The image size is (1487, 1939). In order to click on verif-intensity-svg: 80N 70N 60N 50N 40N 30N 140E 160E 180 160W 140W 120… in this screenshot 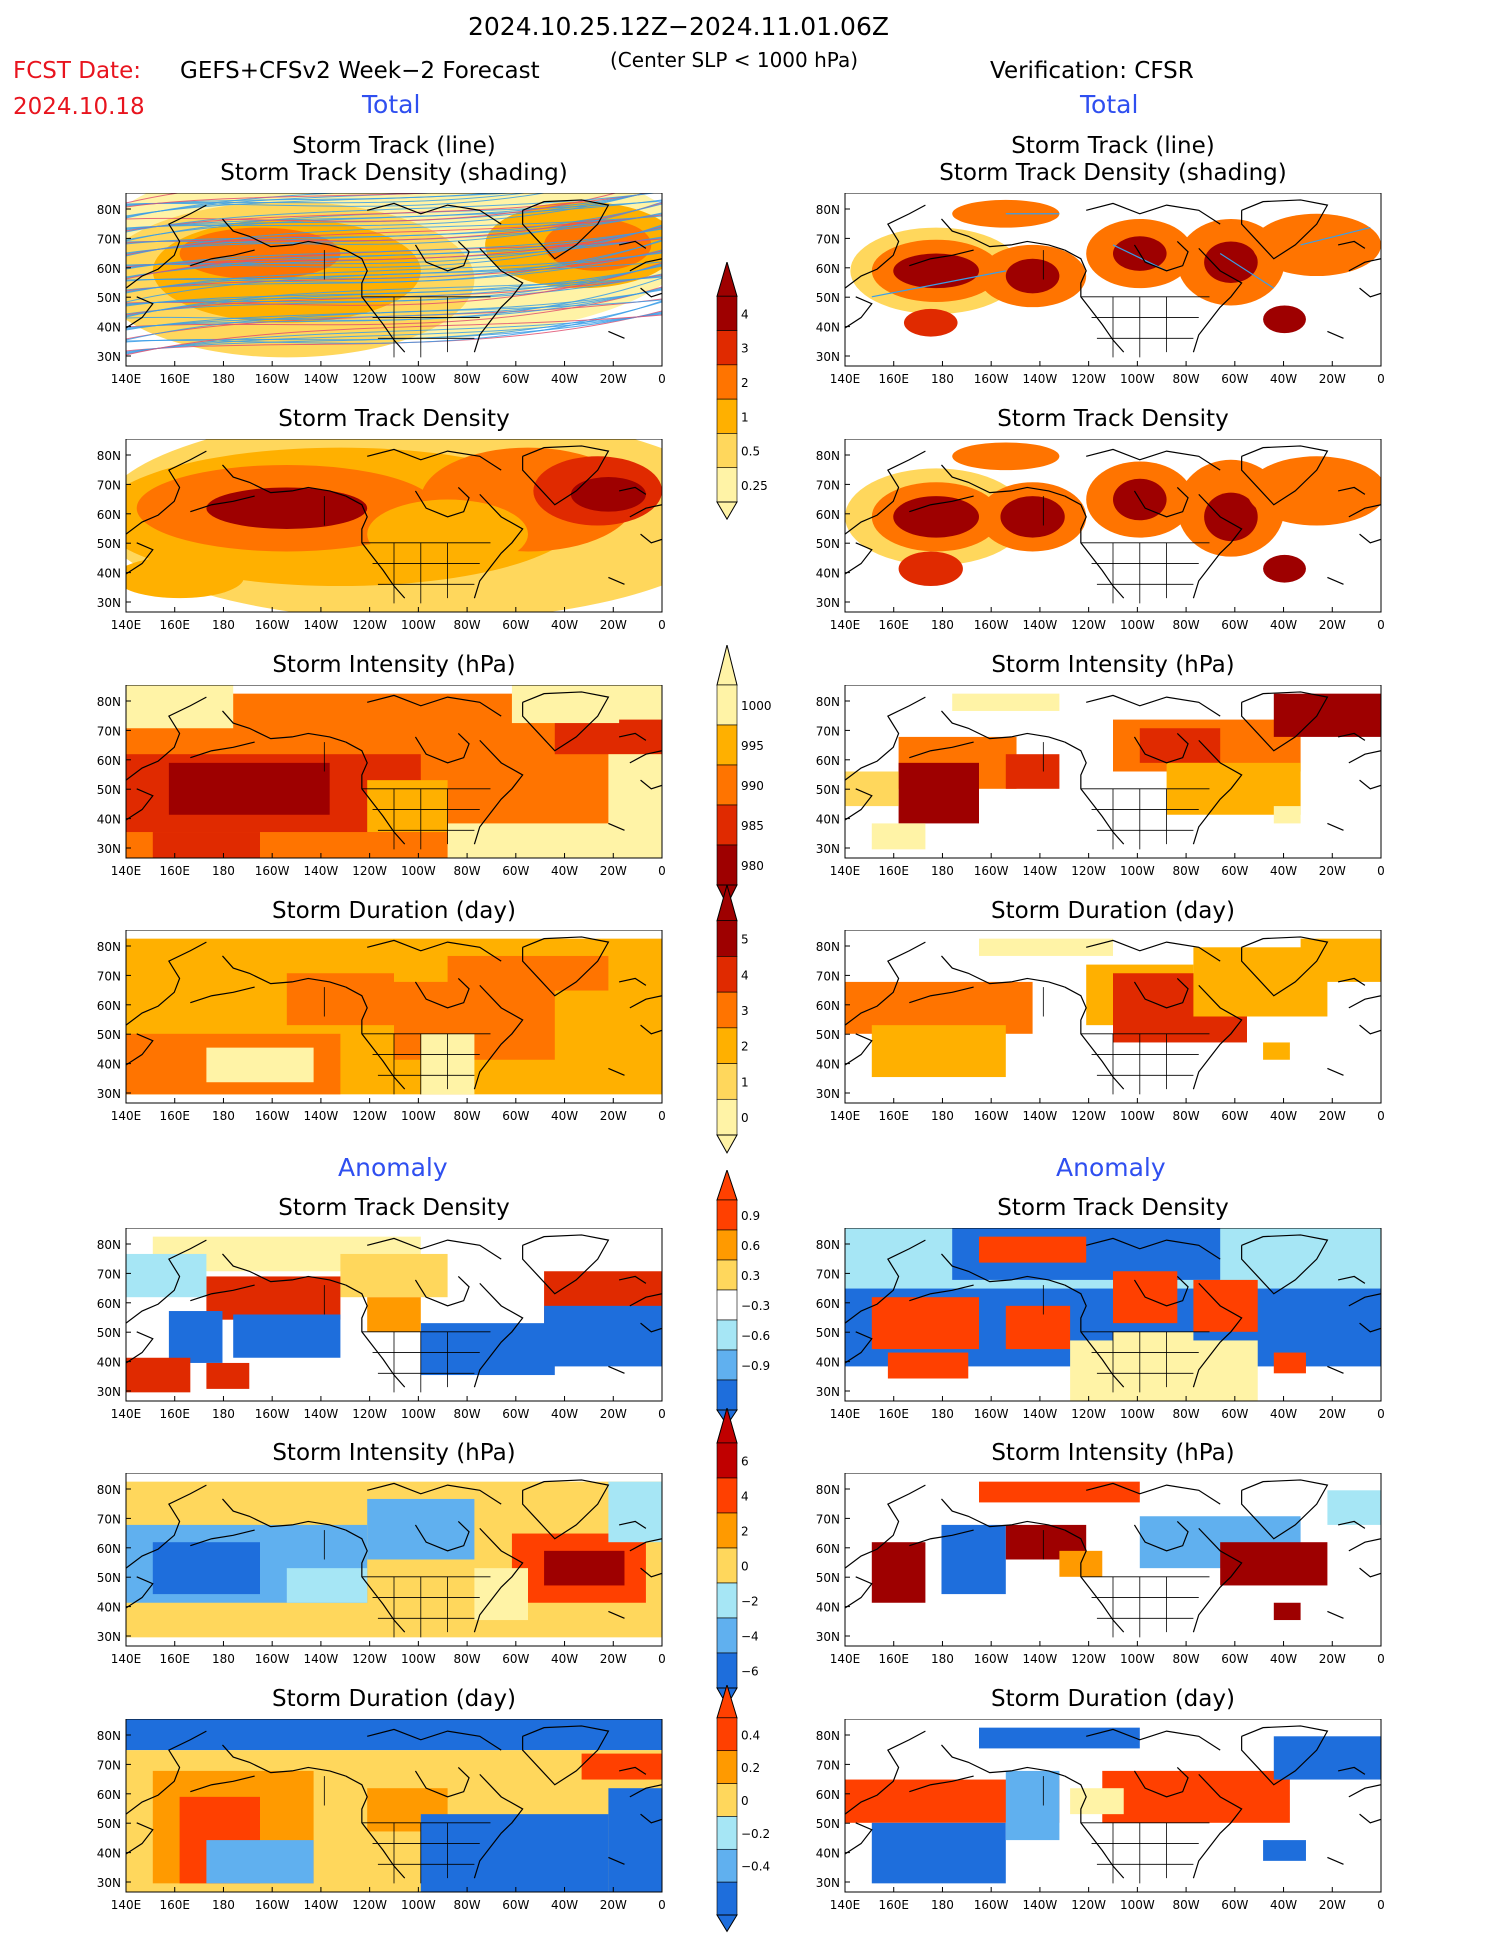, I will do `click(1100, 781)`.